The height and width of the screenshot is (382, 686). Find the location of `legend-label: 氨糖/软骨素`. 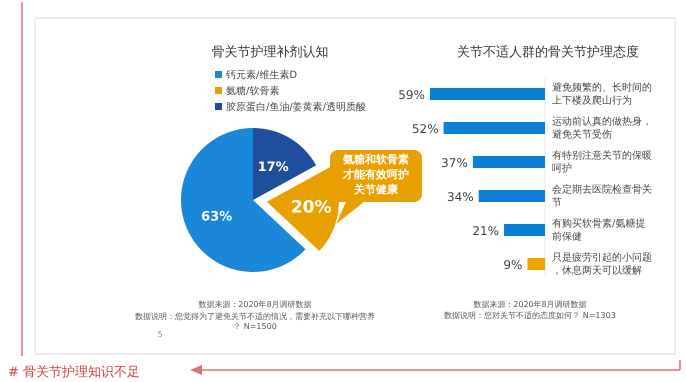

legend-label: 氨糖/软骨素 is located at coordinates (253, 91).